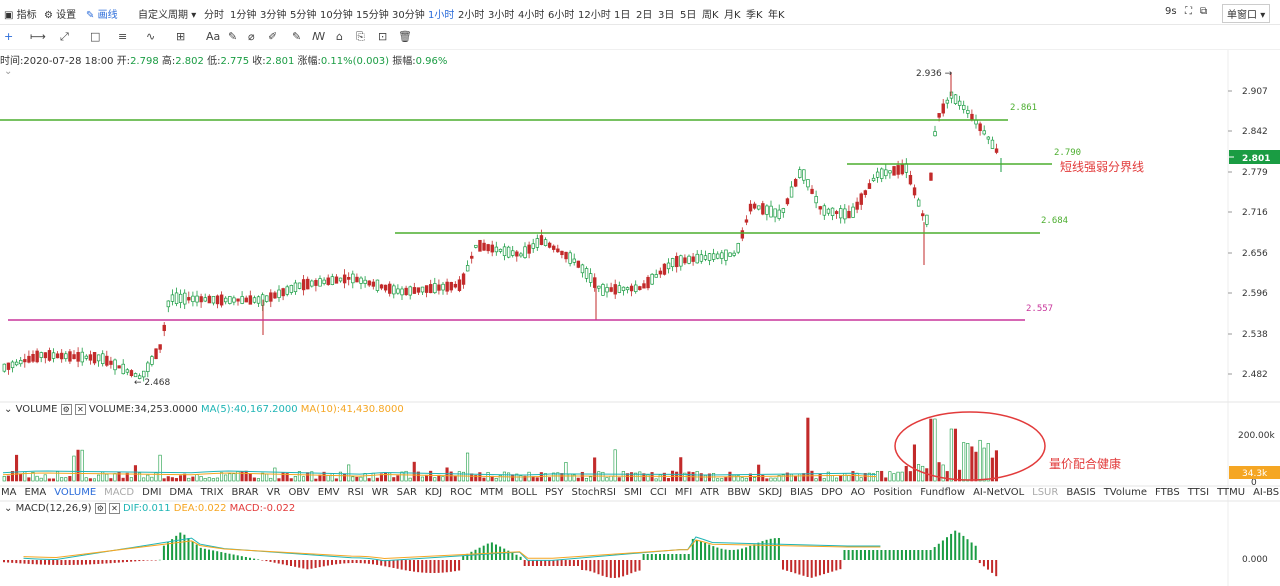 The image size is (1280, 586). Describe the element at coordinates (802, 492) in the screenshot. I see `indicator-tab-bias: BIAS` at that location.